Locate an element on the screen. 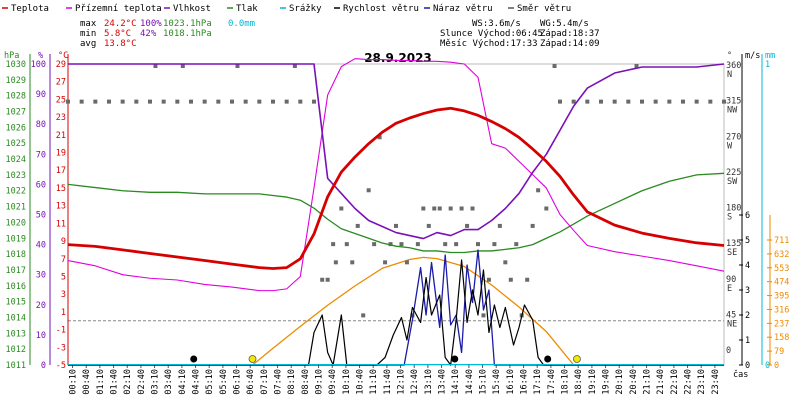 This screenshot has width=800, height=400. pressure-tick-label: 1029 is located at coordinates (16, 81).